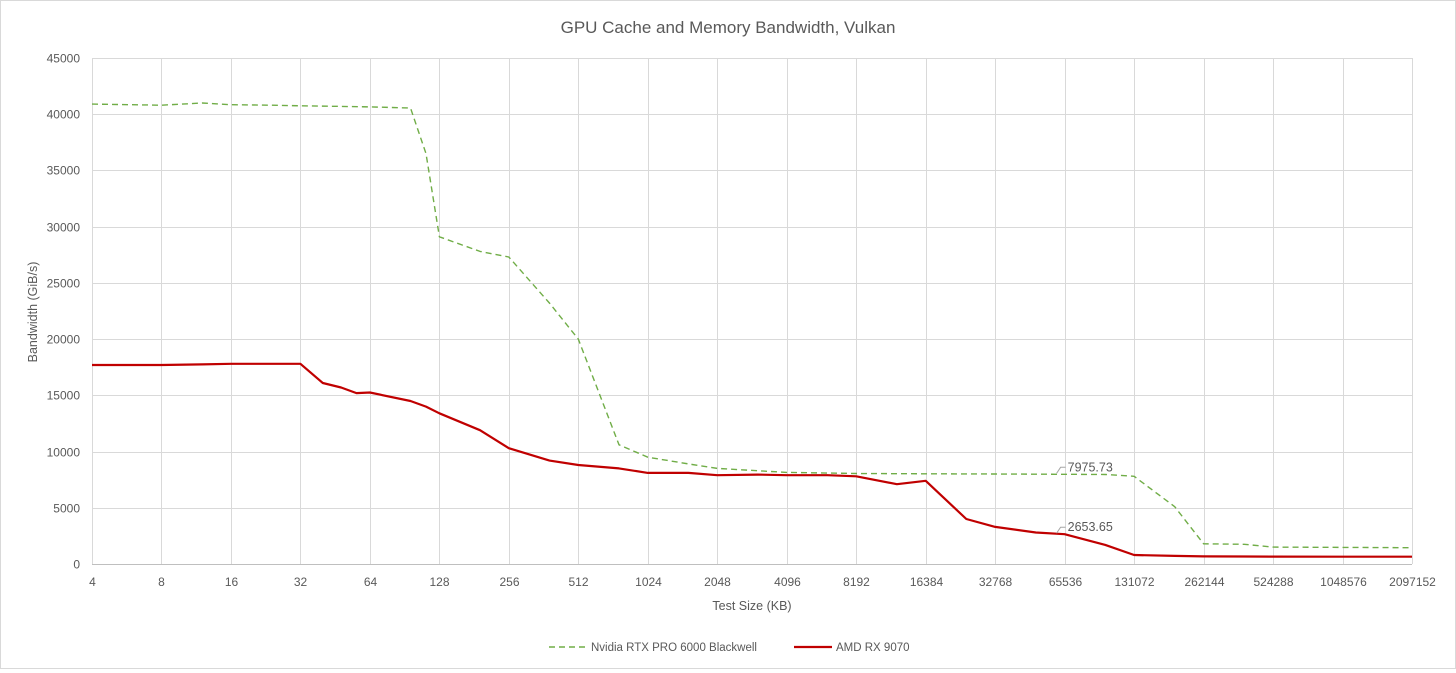 This screenshot has height=673, width=1456. What do you see at coordinates (751, 606) in the screenshot?
I see `x-axis-label: Test Size (KB)` at bounding box center [751, 606].